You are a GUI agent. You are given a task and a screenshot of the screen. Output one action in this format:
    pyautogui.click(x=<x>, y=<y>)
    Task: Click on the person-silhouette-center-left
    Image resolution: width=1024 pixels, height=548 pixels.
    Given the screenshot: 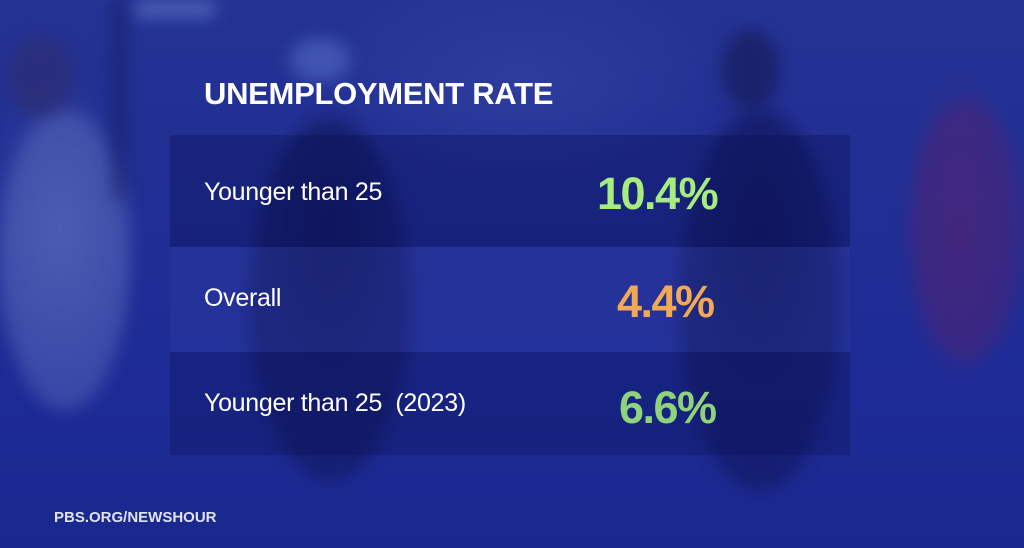 What is the action you would take?
    pyautogui.click(x=330, y=300)
    